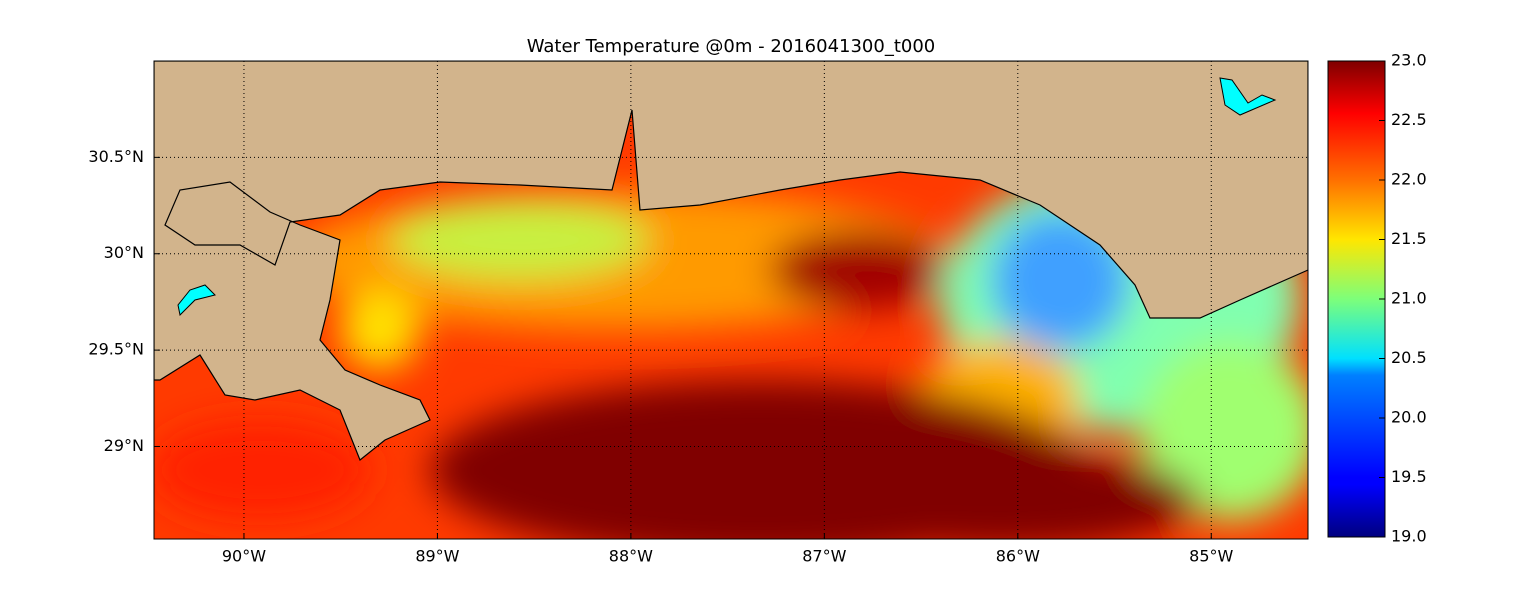 The image size is (1539, 600). I want to click on colorbar-tick-label: 22.0, so click(1409, 179).